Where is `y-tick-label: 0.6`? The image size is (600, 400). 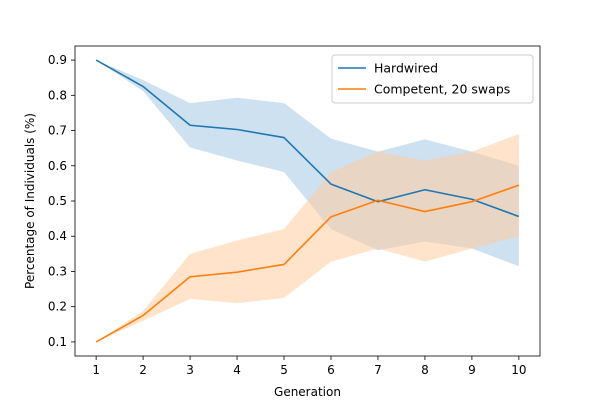
y-tick-label: 0.6 is located at coordinates (57, 166).